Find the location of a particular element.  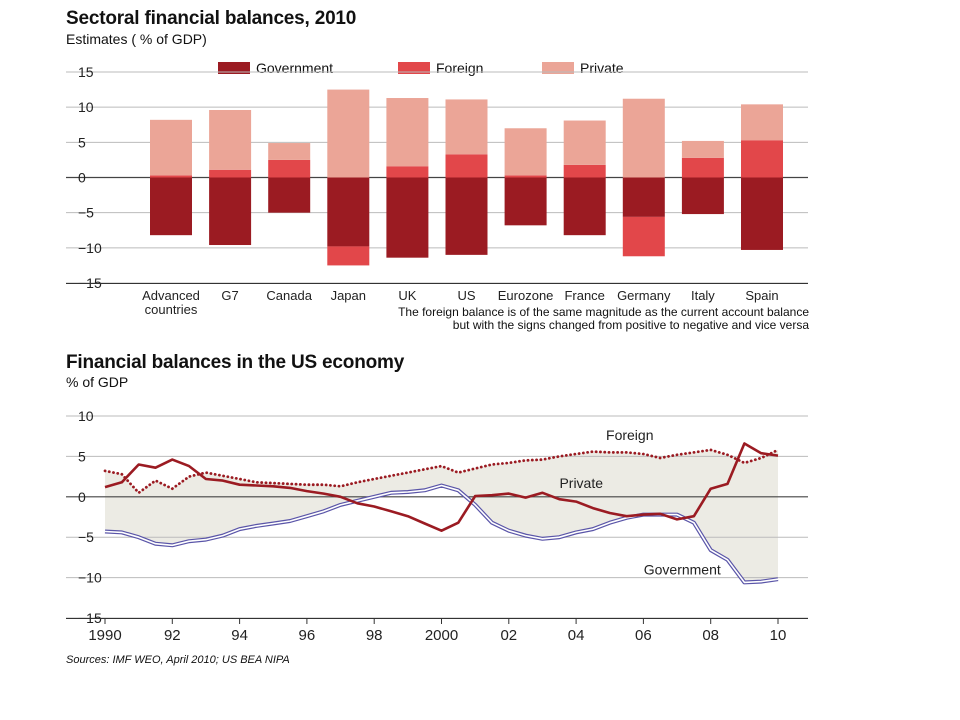

bar-government-japan is located at coordinates (348, 212).